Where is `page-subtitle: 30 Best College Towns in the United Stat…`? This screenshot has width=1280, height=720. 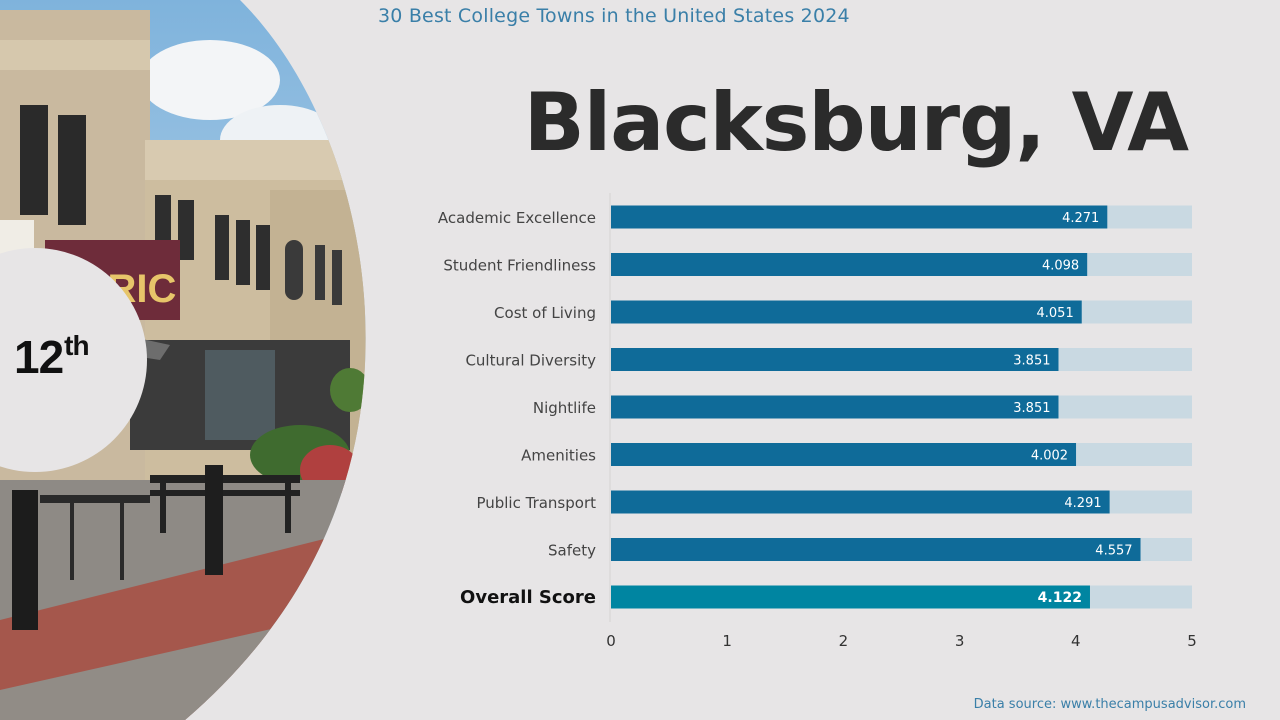
page-subtitle: 30 Best College Towns in the United Stat… is located at coordinates (614, 16).